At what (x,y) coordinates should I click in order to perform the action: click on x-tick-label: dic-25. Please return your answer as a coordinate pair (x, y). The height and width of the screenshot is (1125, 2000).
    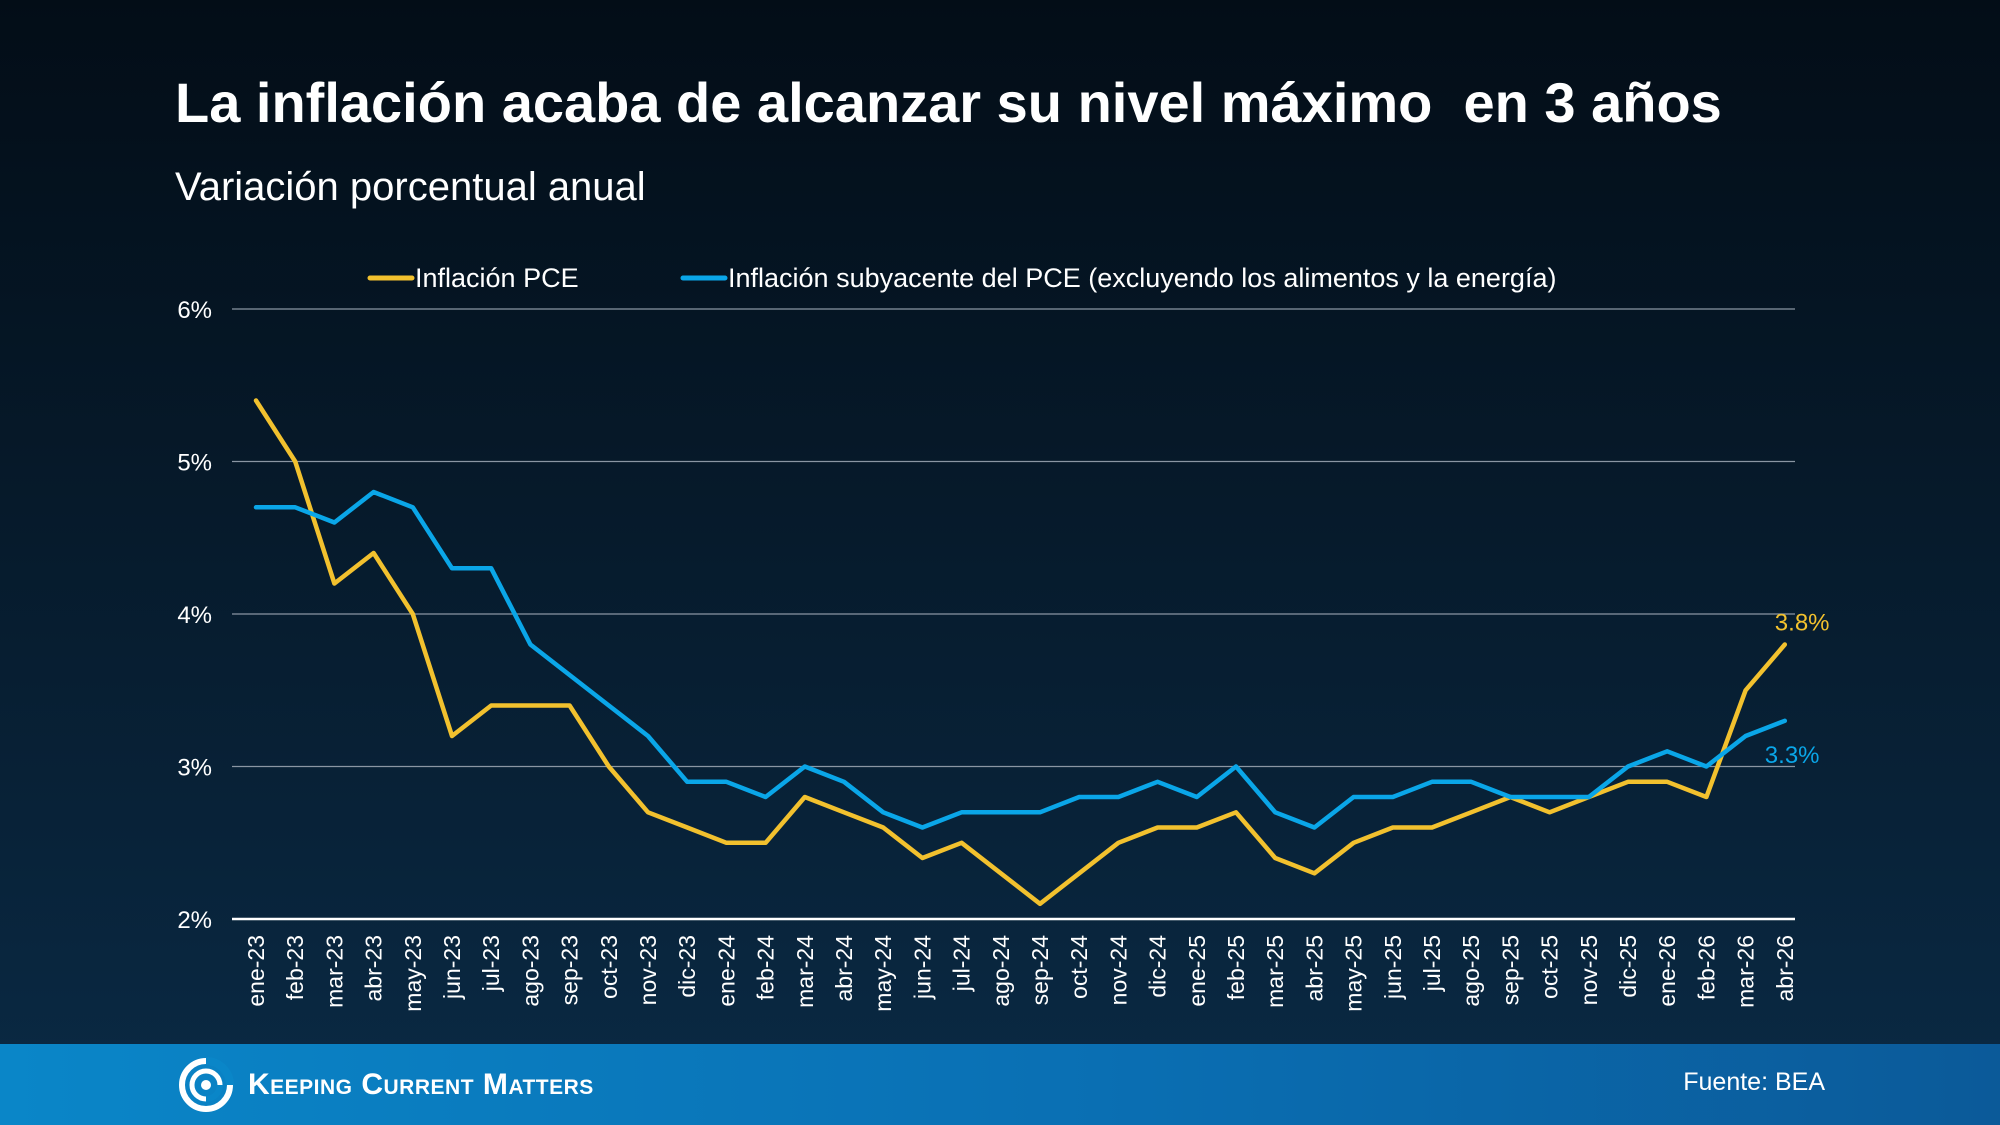
    Looking at the image, I should click on (1628, 966).